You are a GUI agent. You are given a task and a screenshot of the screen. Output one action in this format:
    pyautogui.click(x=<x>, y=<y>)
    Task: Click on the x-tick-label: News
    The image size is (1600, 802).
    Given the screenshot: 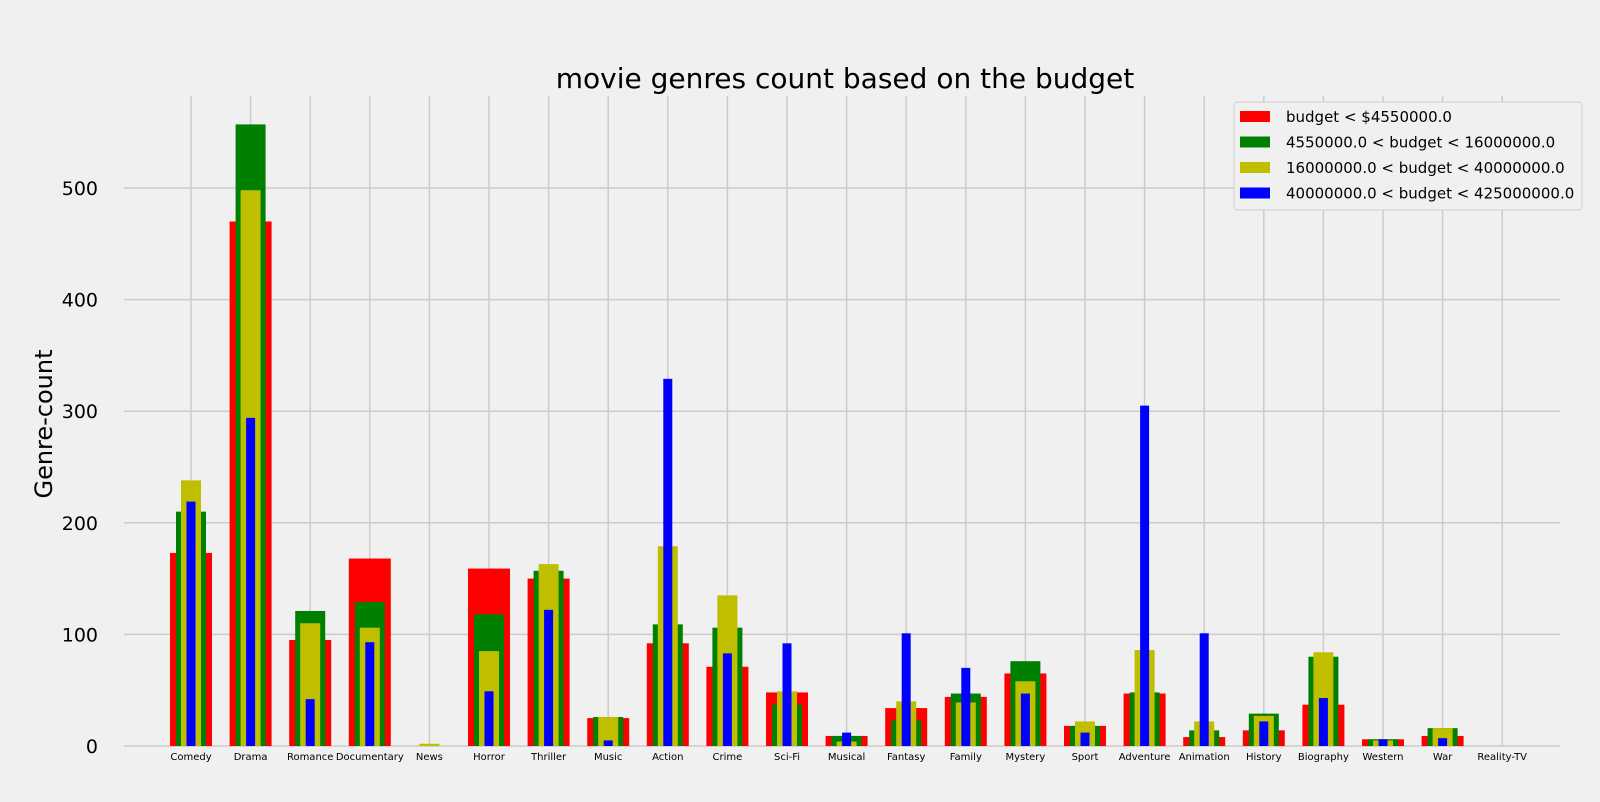 What is the action you would take?
    pyautogui.click(x=429, y=757)
    